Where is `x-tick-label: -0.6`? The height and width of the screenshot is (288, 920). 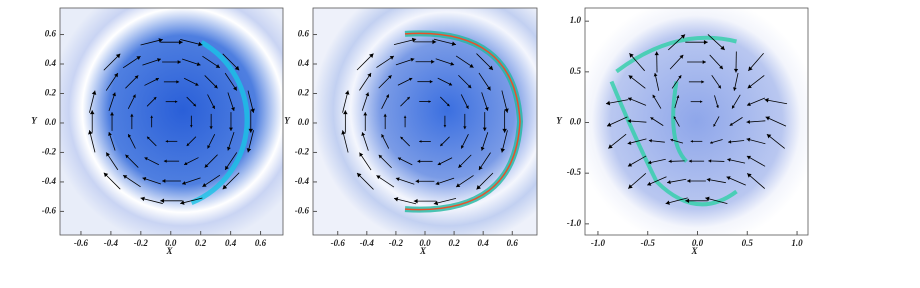
x-tick-label: -0.6 is located at coordinates (338, 243).